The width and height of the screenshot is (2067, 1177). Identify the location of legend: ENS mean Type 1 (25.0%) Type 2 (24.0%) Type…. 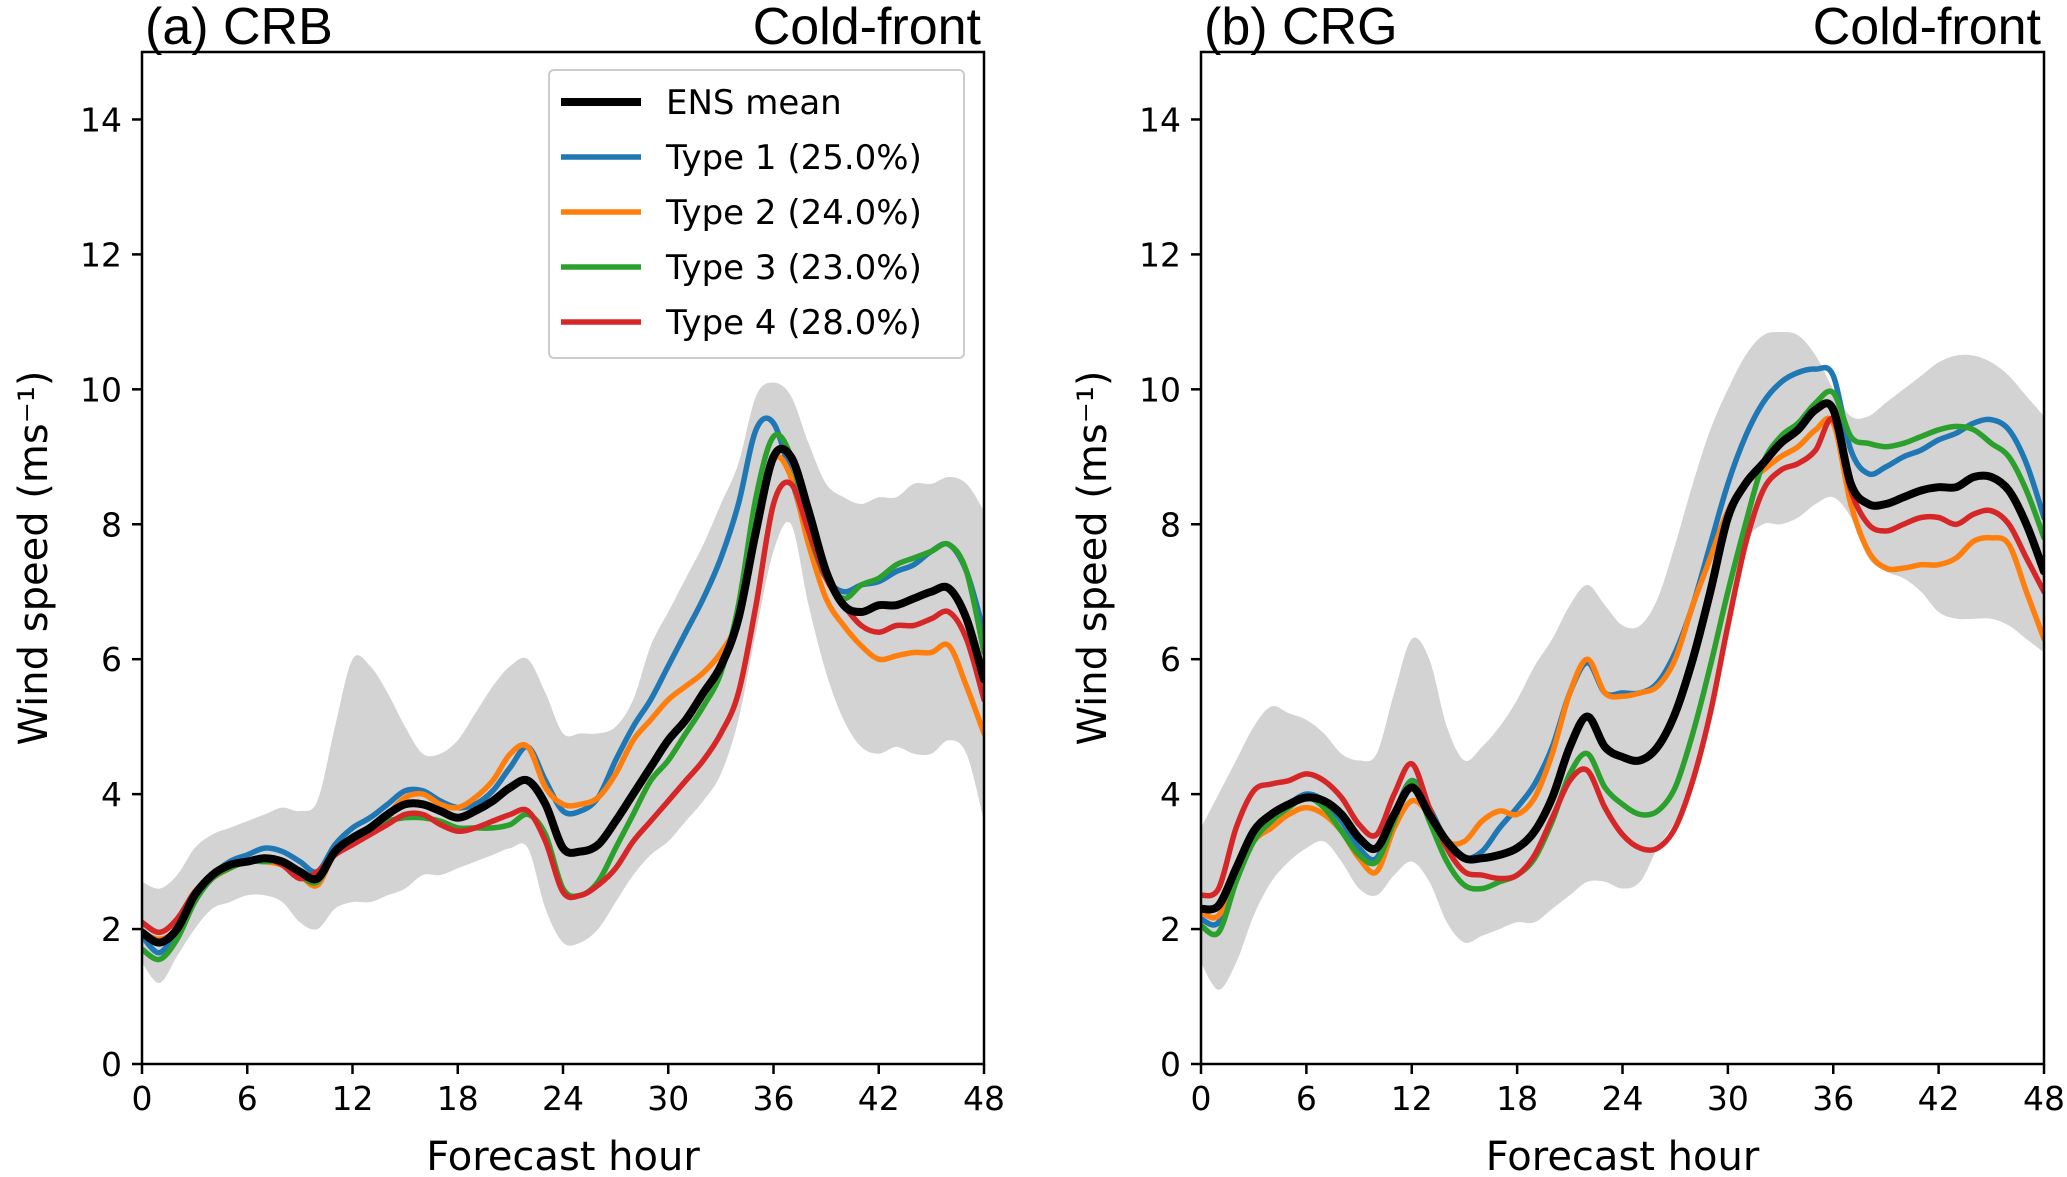
(756, 214).